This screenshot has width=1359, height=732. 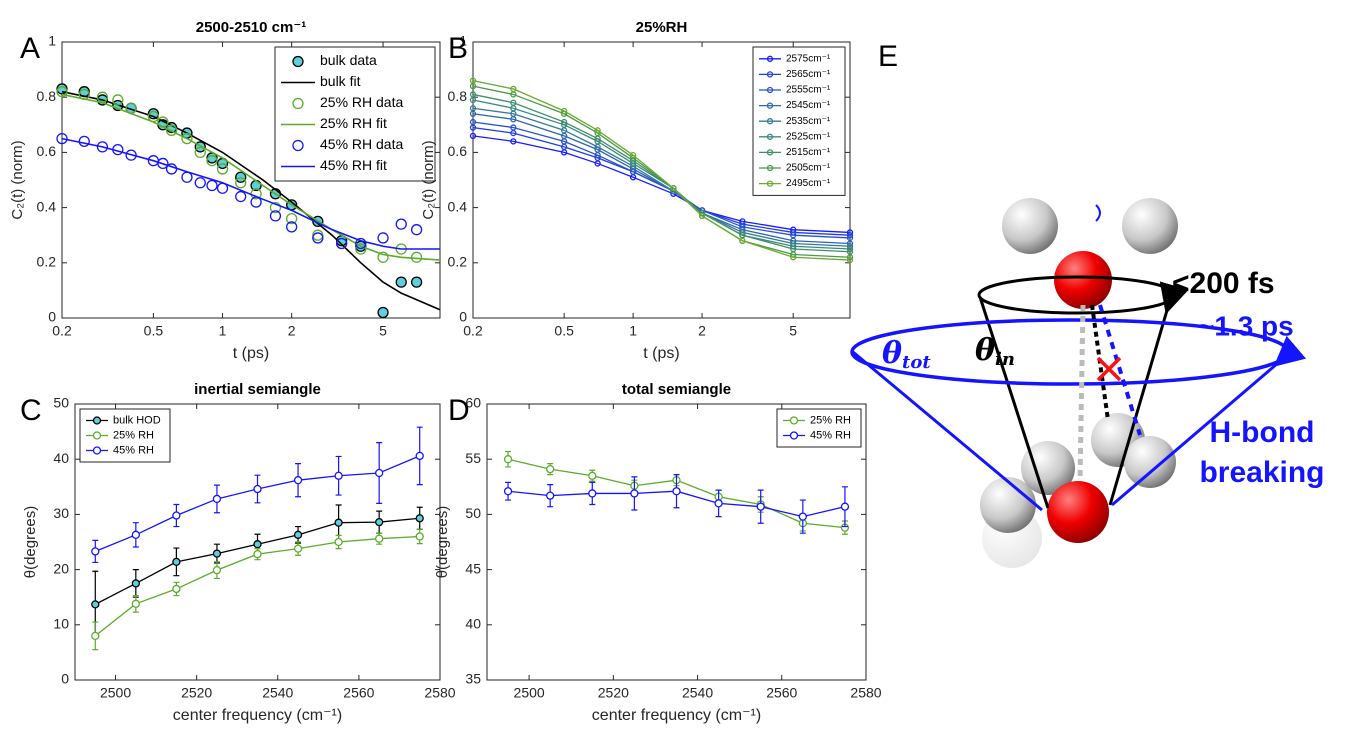 I want to click on y-tick-label: 0.8, so click(x=47, y=96).